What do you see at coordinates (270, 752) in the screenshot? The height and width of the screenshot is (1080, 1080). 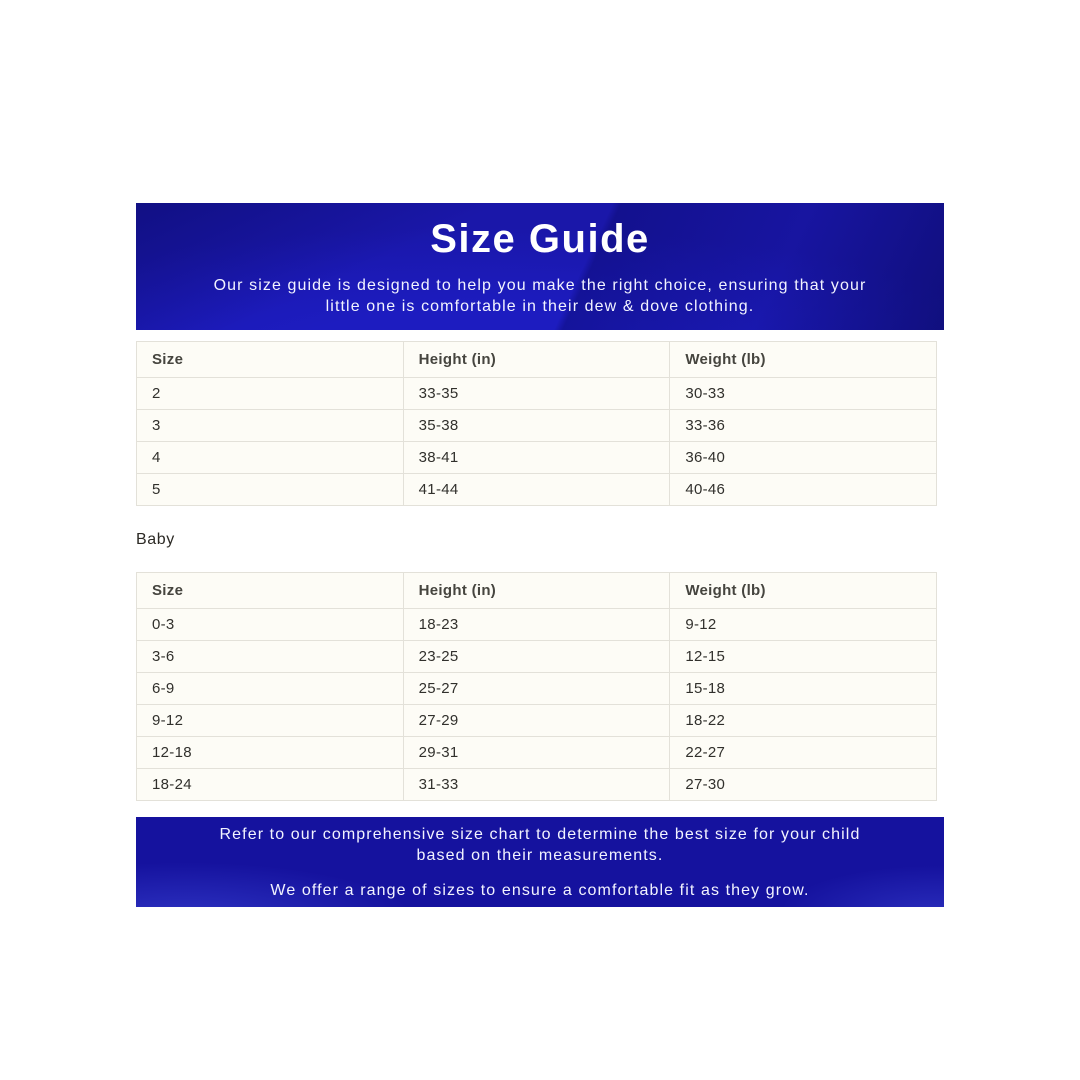 I see `table-cell: 12-18` at bounding box center [270, 752].